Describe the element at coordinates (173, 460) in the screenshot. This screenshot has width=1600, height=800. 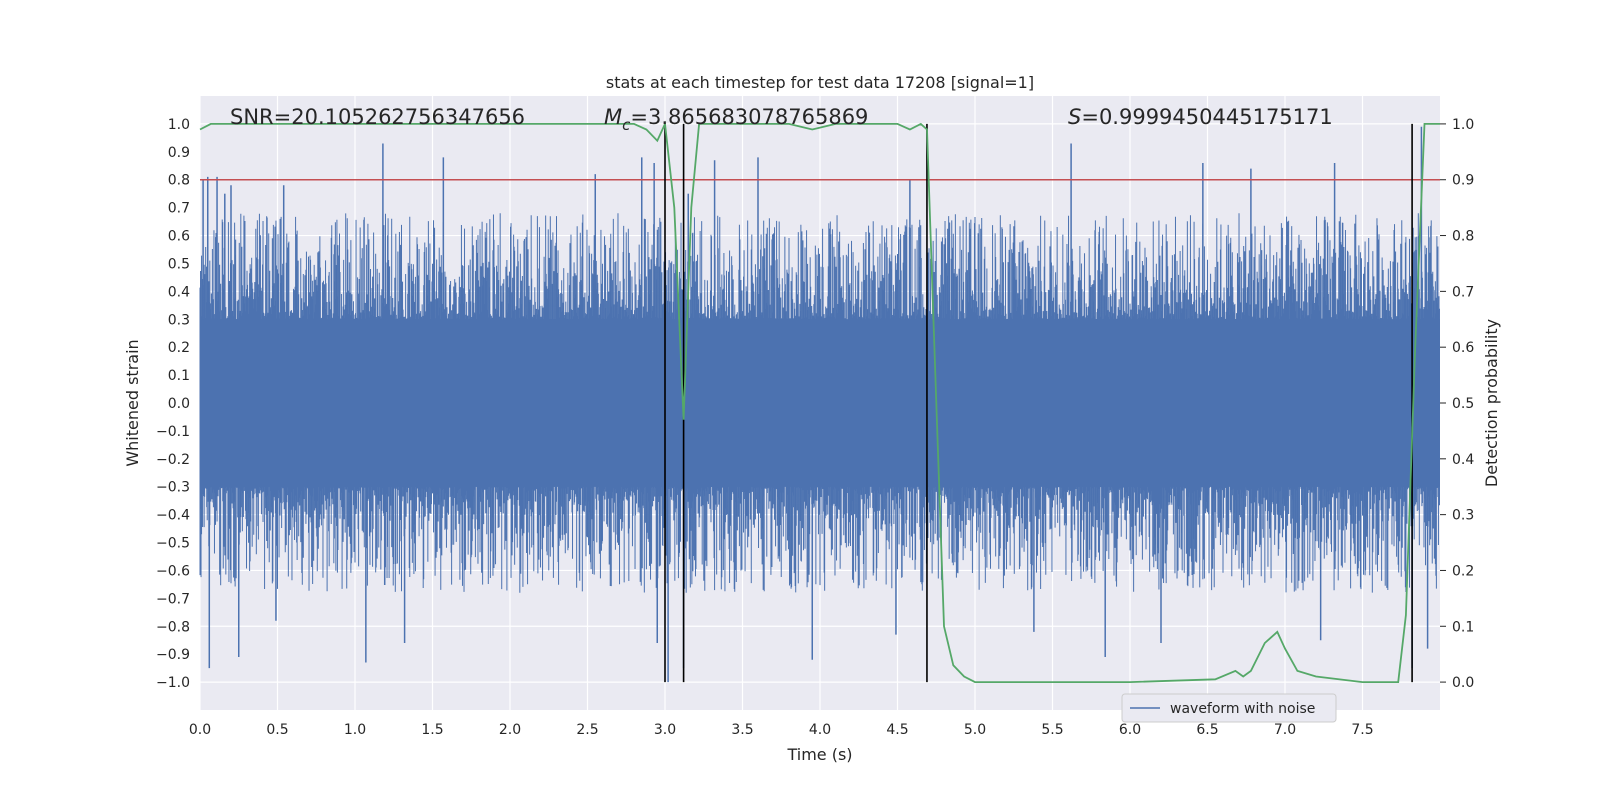
I see `left-y-tick-label: −0.2` at that location.